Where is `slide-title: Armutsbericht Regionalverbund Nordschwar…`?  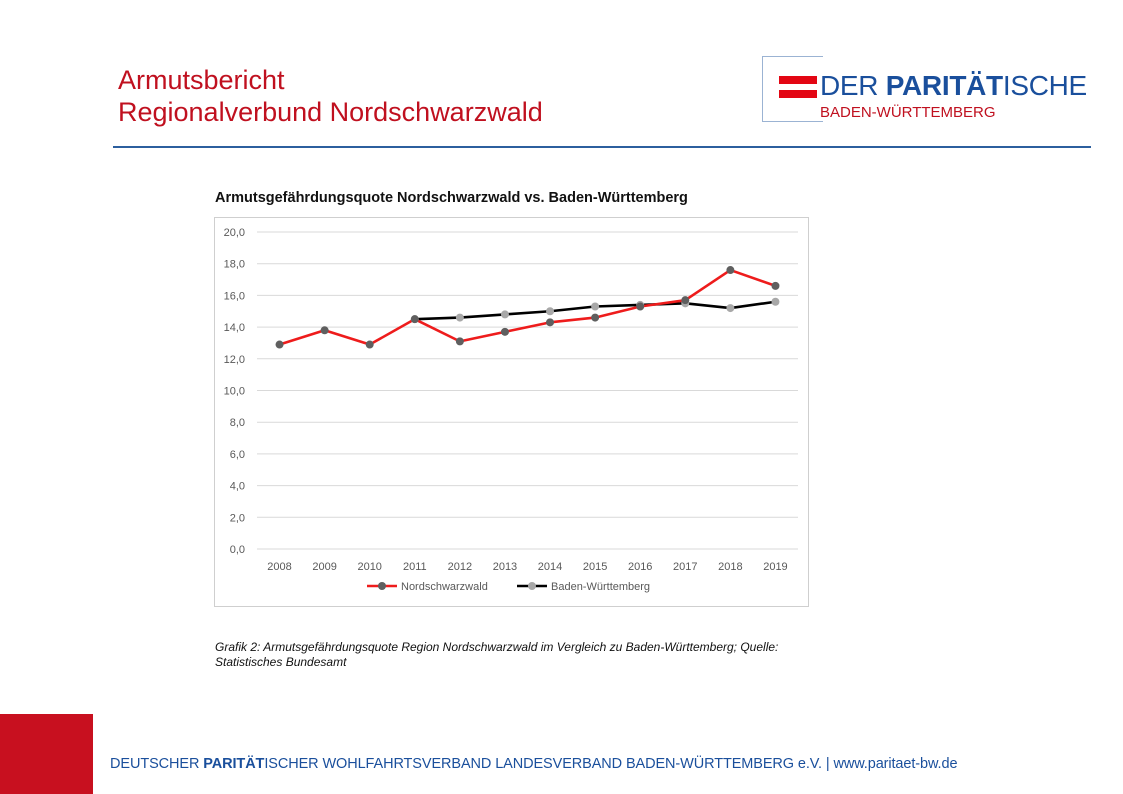
slide-title: Armutsbericht Regionalverbund Nordschwar… is located at coordinates (330, 96).